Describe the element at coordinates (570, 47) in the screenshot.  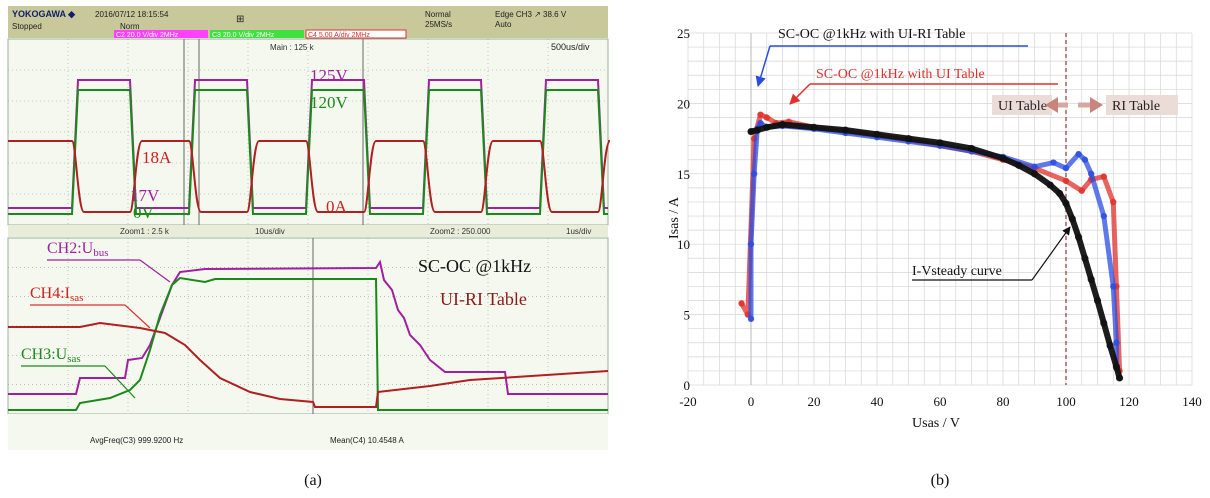
I see `timebase-top: 500us/div` at that location.